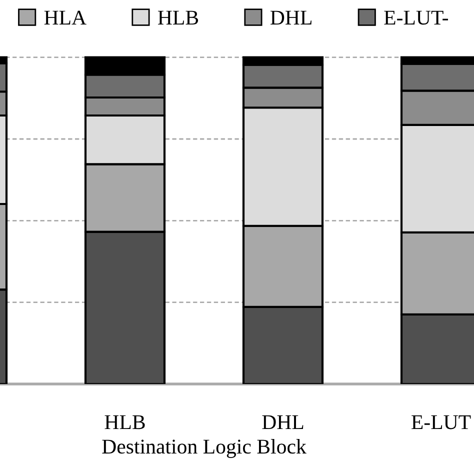  Describe the element at coordinates (65, 17) in the screenshot. I see `legend-label: HLA` at that location.